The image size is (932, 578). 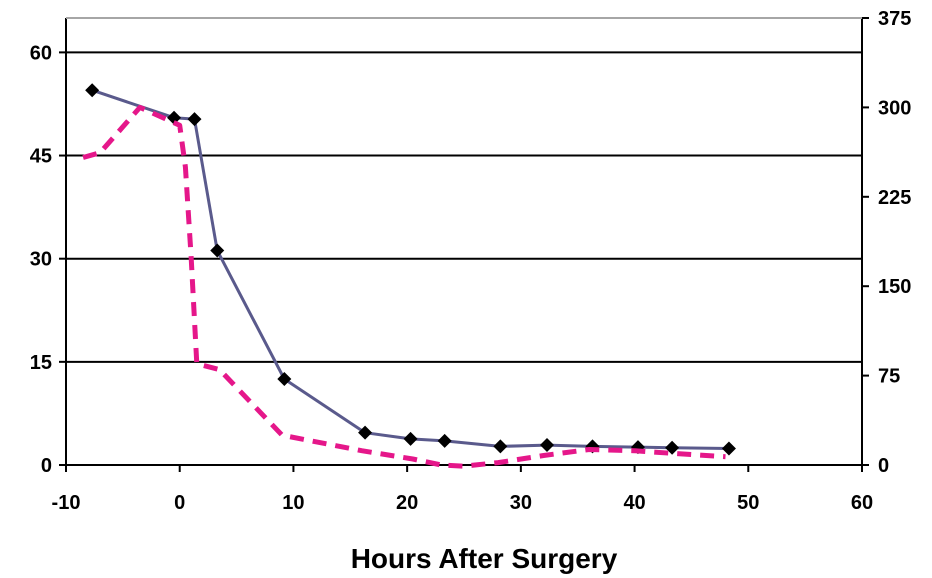 I want to click on y-right-tick-label: 375, so click(x=894, y=19).